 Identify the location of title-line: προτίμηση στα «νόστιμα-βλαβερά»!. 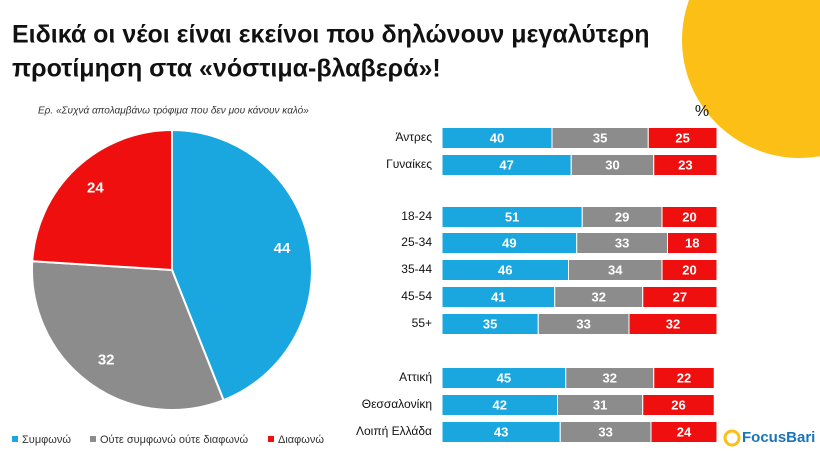
(226, 69).